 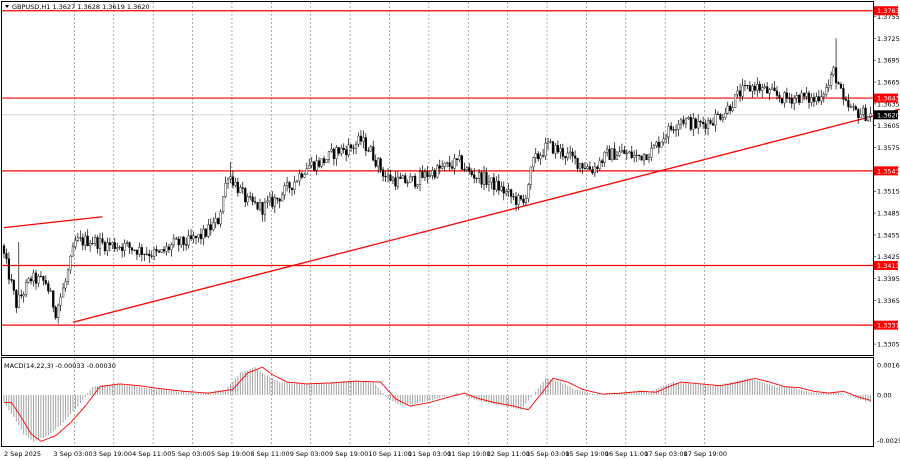 I want to click on collapse-triangle-icon, so click(x=7, y=6).